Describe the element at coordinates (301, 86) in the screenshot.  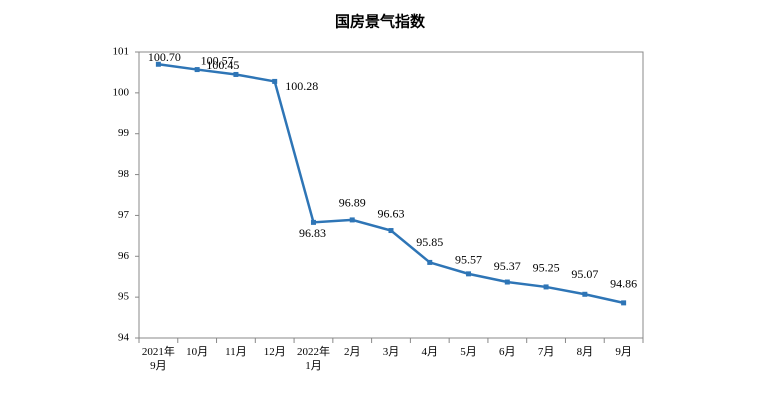
I see `value-label: 100.28` at that location.